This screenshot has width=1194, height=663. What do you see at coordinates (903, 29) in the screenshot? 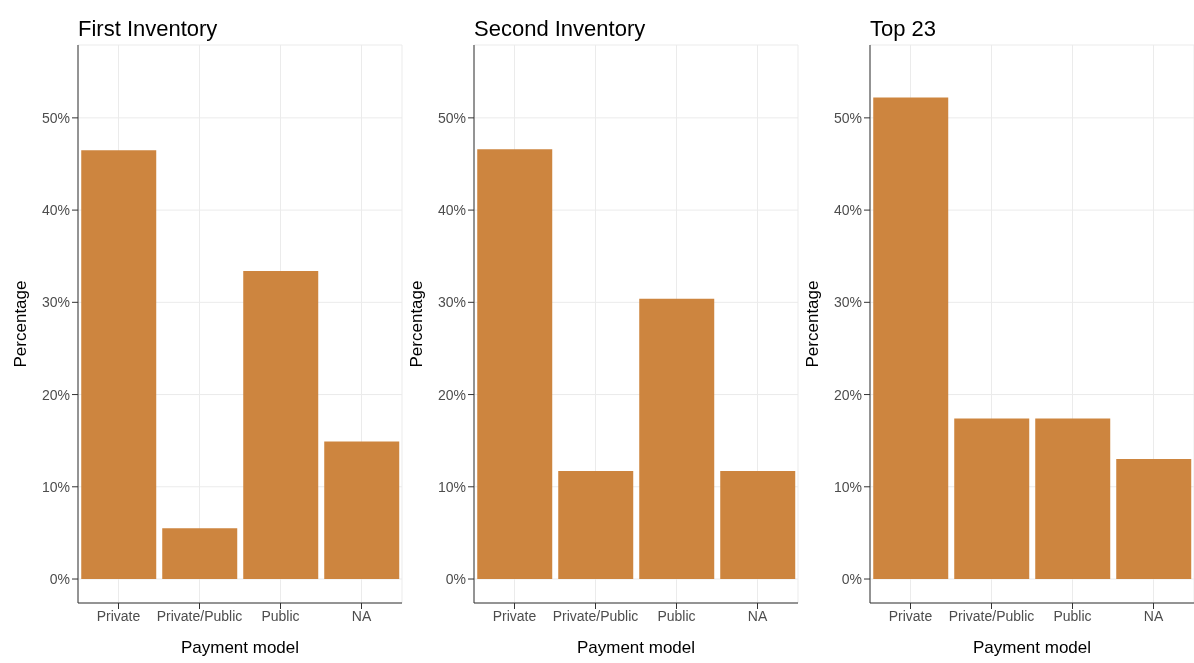
I see `chart-title: Top 23` at bounding box center [903, 29].